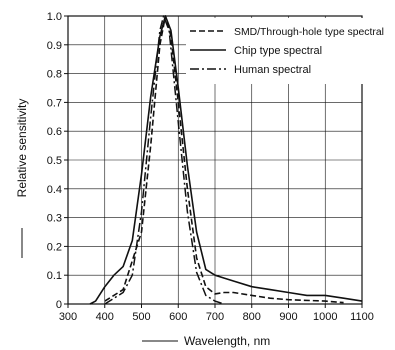  Describe the element at coordinates (54, 247) in the screenshot. I see `y-tick-label: 0.2` at that location.